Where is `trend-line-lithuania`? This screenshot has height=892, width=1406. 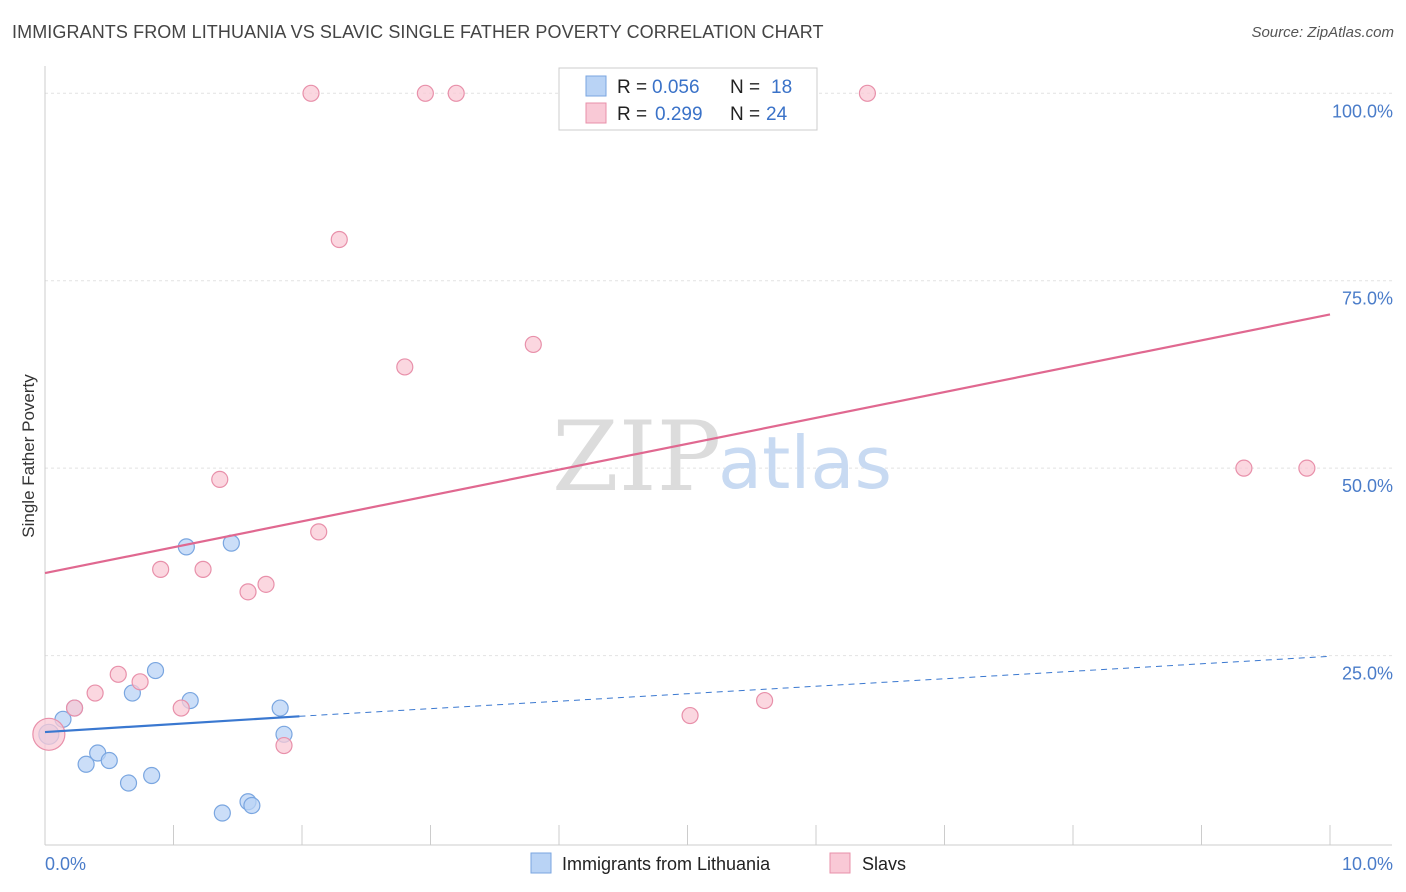
trend-line-lithuania is located at coordinates (172, 724).